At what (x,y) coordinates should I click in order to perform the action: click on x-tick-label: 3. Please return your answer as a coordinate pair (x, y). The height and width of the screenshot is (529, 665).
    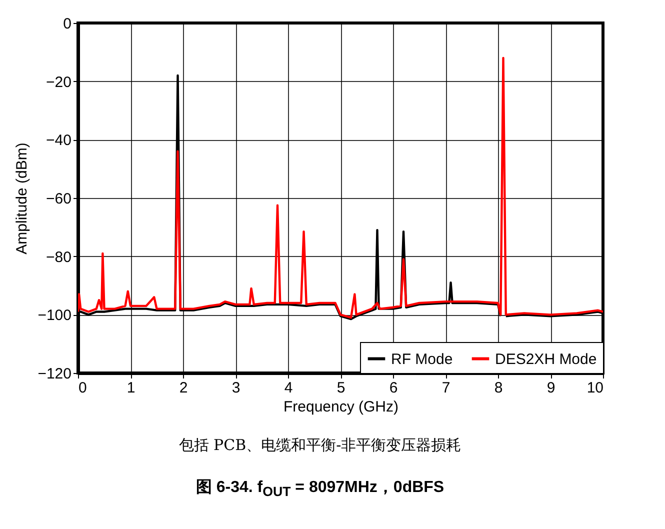
    Looking at the image, I should click on (236, 388).